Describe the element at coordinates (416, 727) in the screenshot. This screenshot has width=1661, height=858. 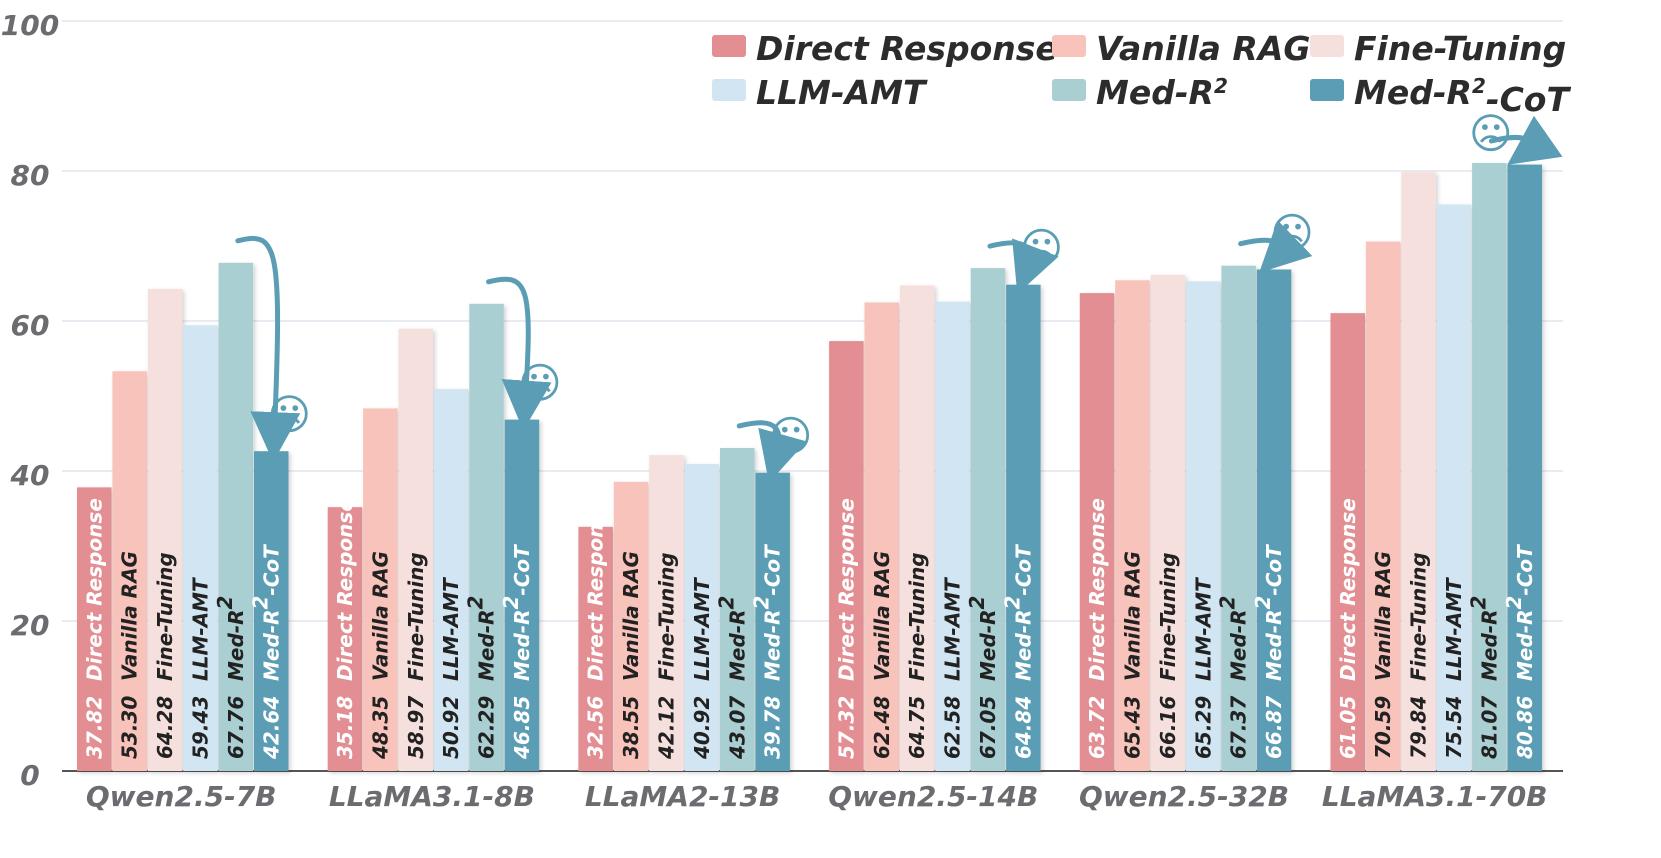
I see `bar-value-label: 58.97` at that location.